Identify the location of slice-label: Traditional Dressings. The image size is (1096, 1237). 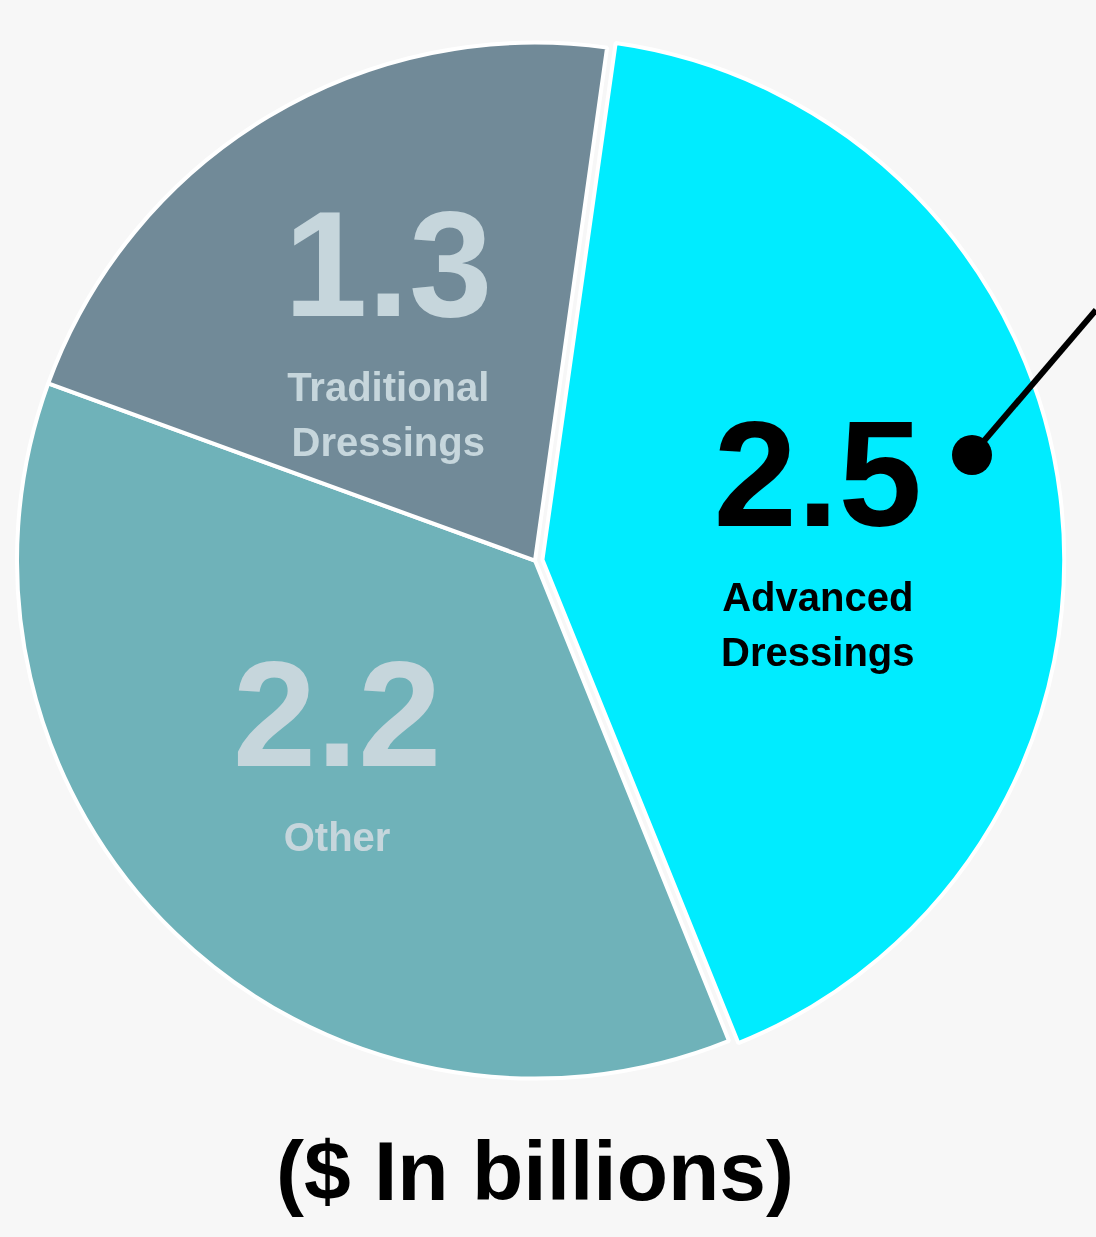
(388, 415).